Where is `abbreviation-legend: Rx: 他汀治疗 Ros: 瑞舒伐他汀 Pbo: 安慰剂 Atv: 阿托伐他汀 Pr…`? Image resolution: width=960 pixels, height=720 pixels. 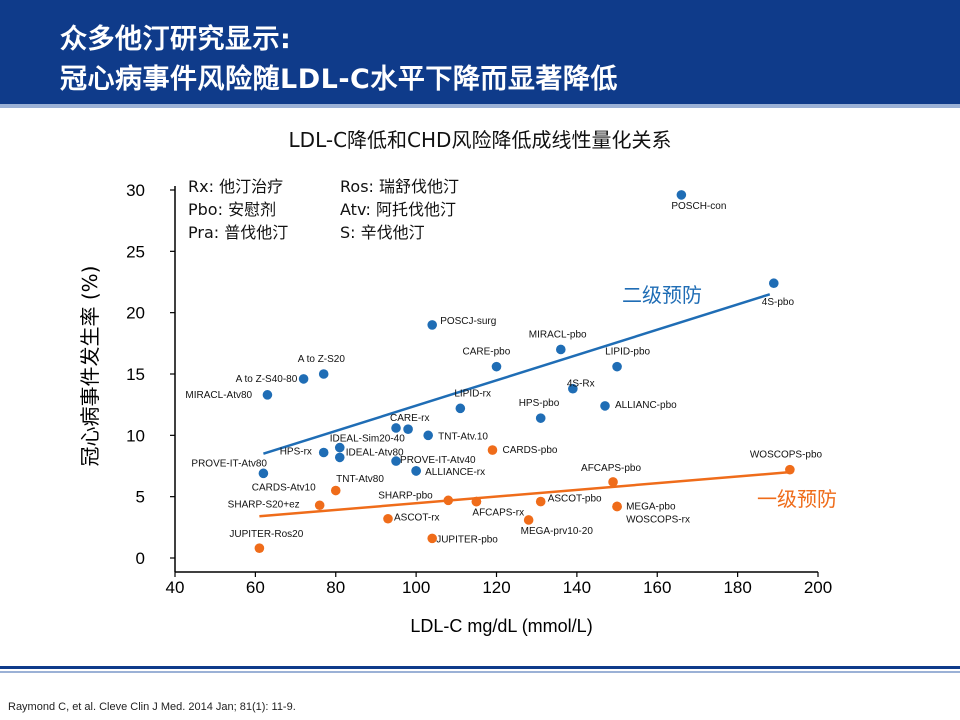
abbreviation-legend: Rx: 他汀治疗 Ros: 瑞舒伐他汀 Pbo: 安慰剂 Atv: 阿托伐他汀 Pr… is located at coordinates (323, 209).